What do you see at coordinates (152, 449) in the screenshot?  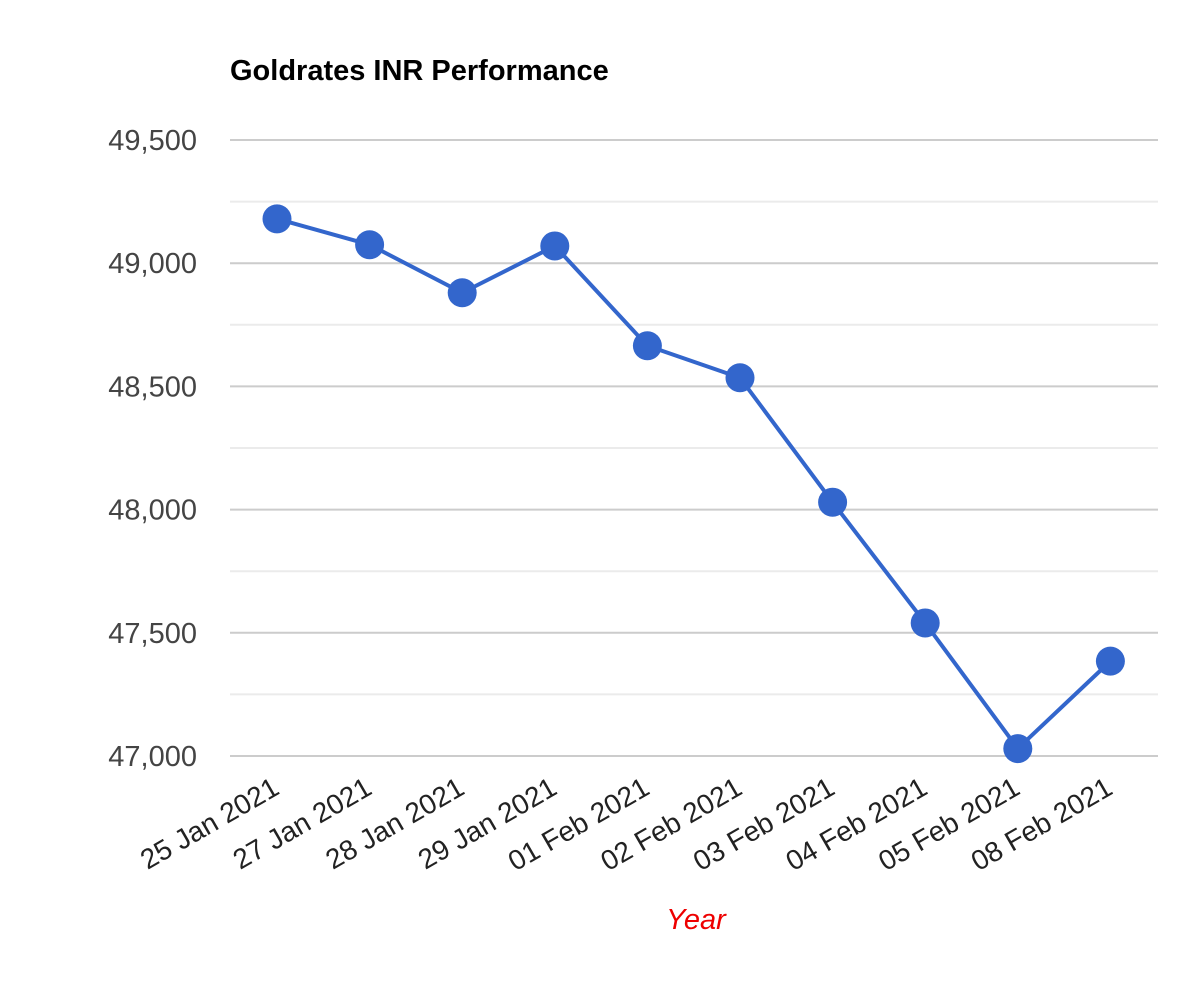 I see `y-axis-ticks: 47,000 47,500 48,000 48,500 49,000 49,500` at bounding box center [152, 449].